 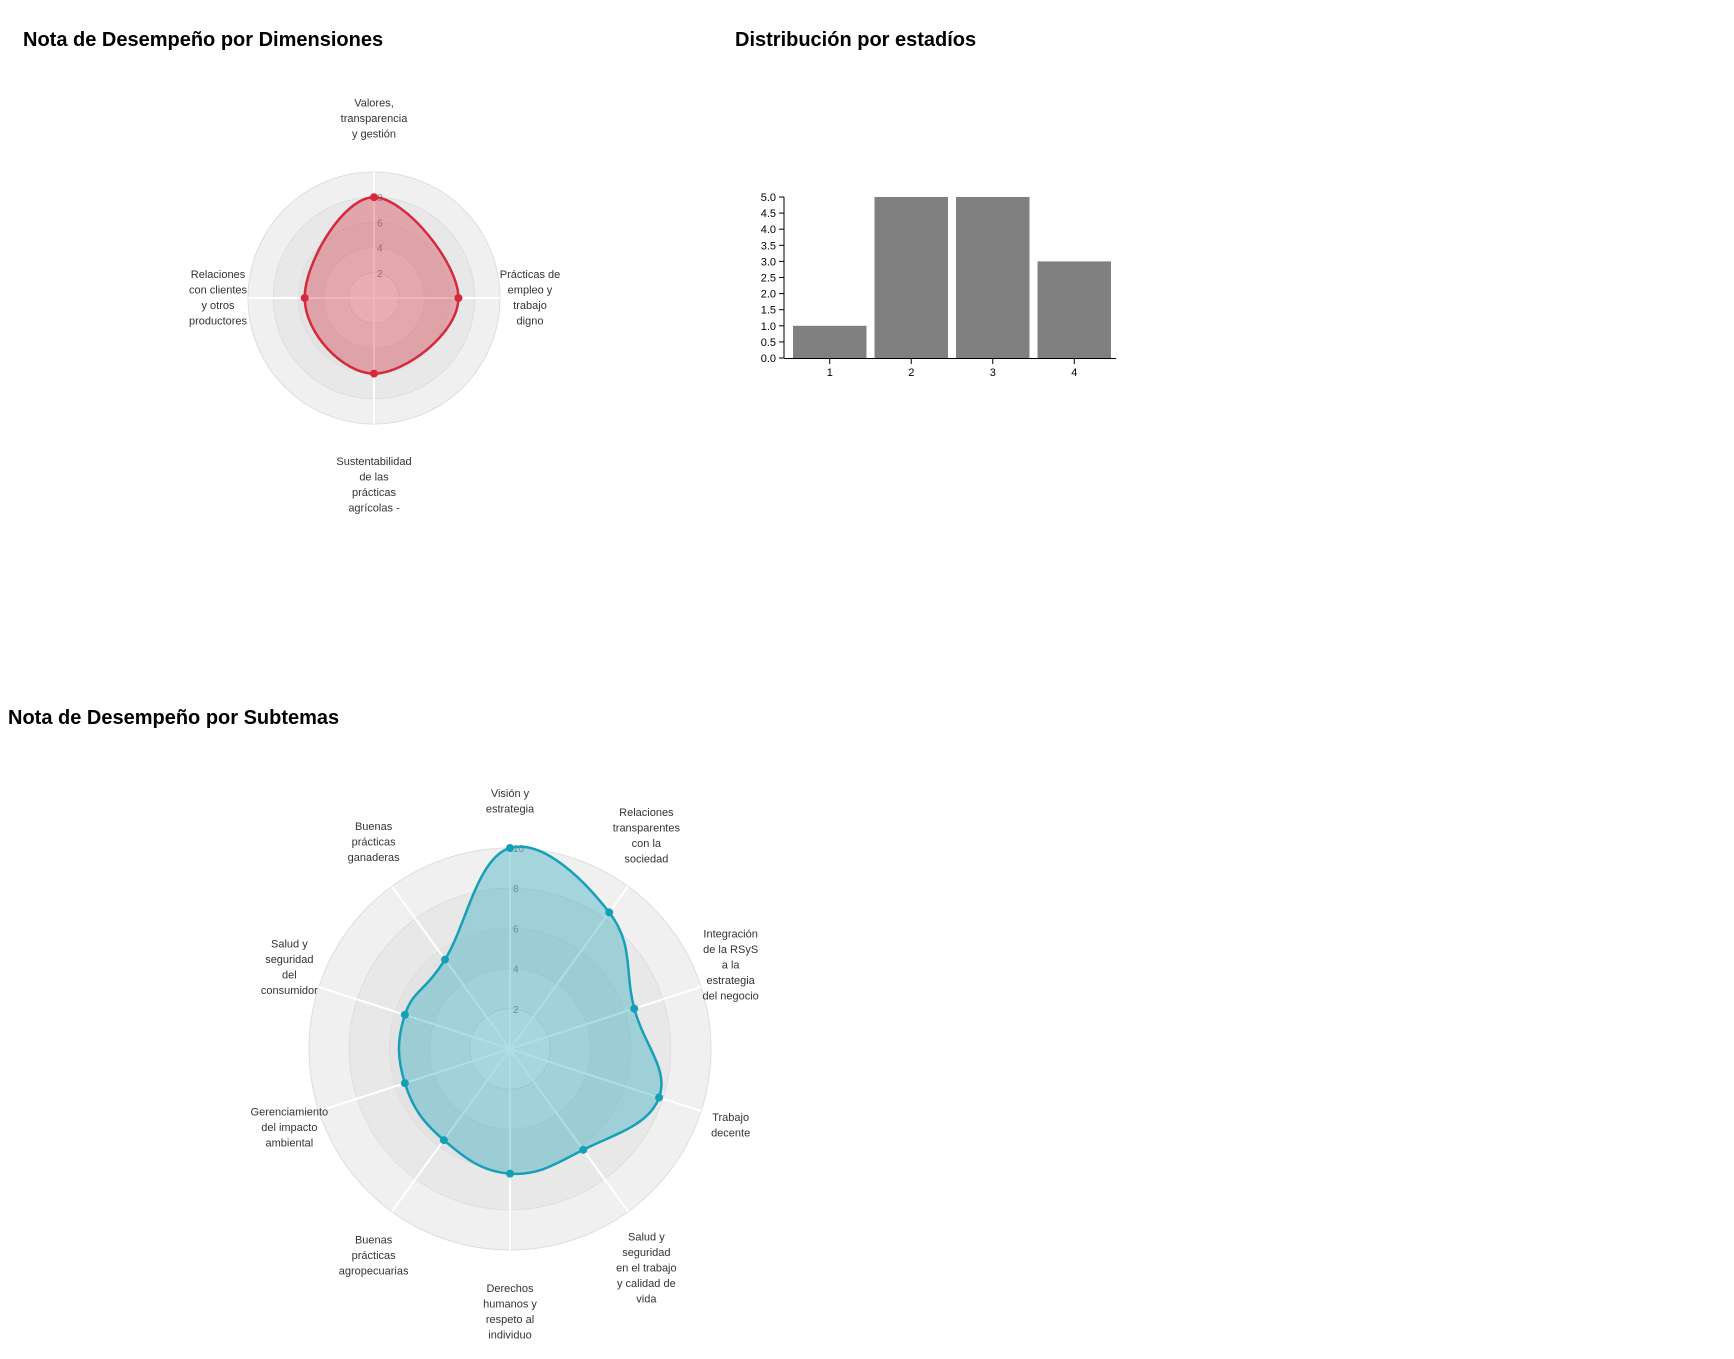 I want to click on subtopics-axis-label-line: individuo, so click(x=509, y=1336).